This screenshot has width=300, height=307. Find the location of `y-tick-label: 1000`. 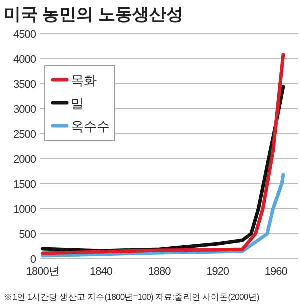

y-tick-label: 1000 is located at coordinates (25, 210).